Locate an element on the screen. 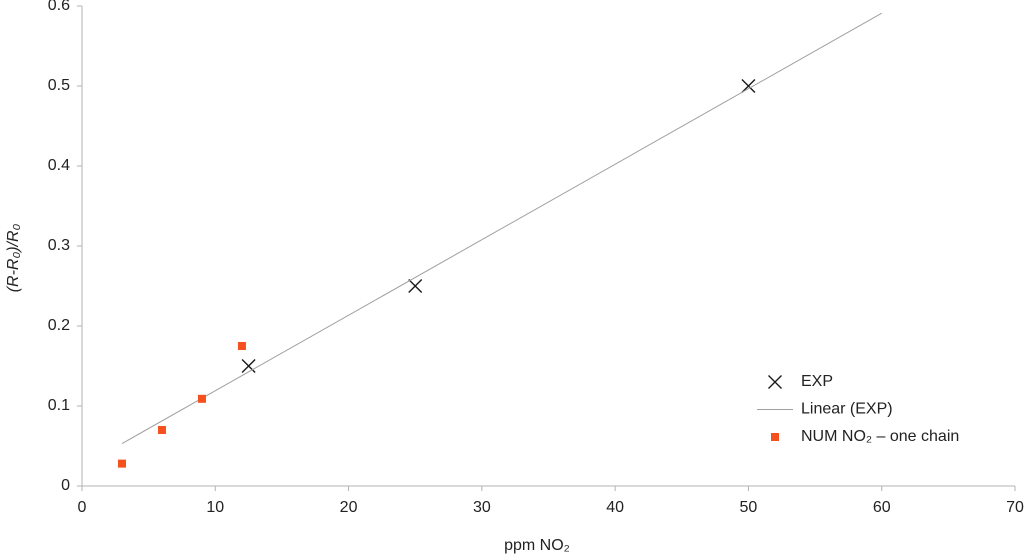 The width and height of the screenshot is (1024, 557). x-tick-label: 0 is located at coordinates (82, 507).